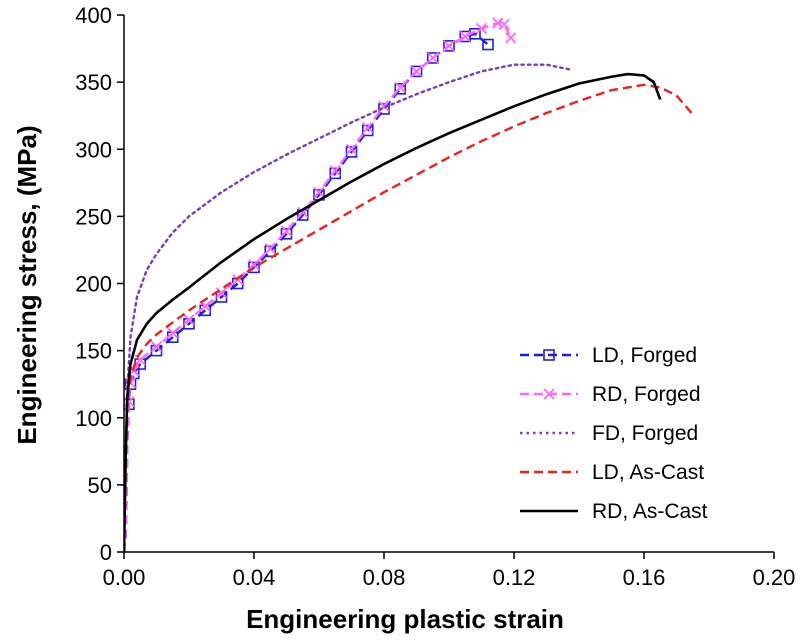 This screenshot has width=804, height=642. What do you see at coordinates (93, 15) in the screenshot?
I see `y-tick-label: 400` at bounding box center [93, 15].